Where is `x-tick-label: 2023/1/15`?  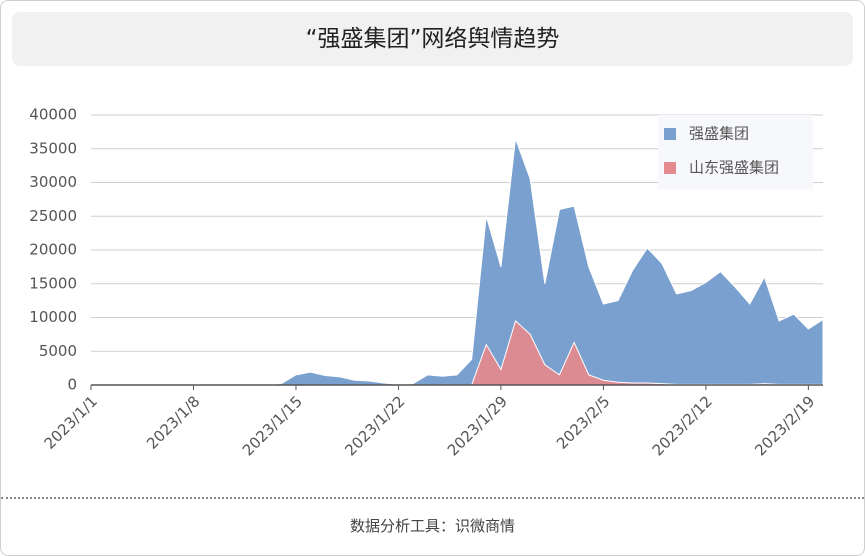
x-tick-label: 2023/1/15 is located at coordinates (272, 425).